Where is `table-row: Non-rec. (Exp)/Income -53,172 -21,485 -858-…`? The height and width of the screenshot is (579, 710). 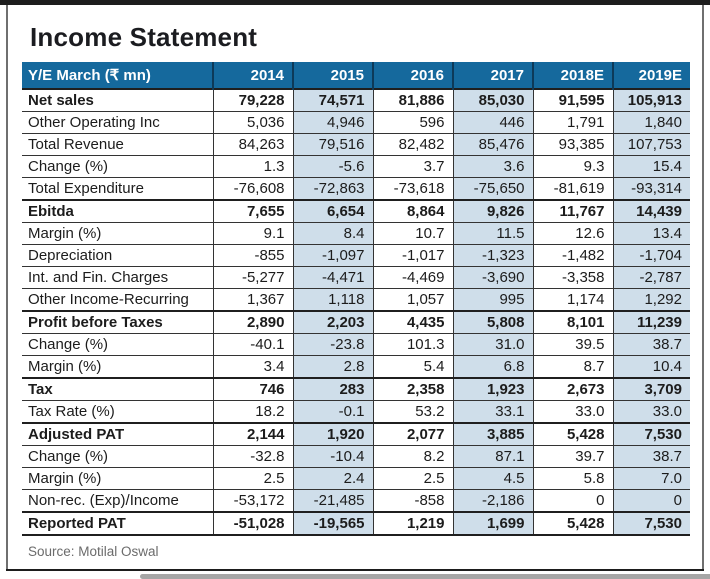
table-row: Non-rec. (Exp)/Income -53,172 -21,485 -858-… is located at coordinates (356, 500).